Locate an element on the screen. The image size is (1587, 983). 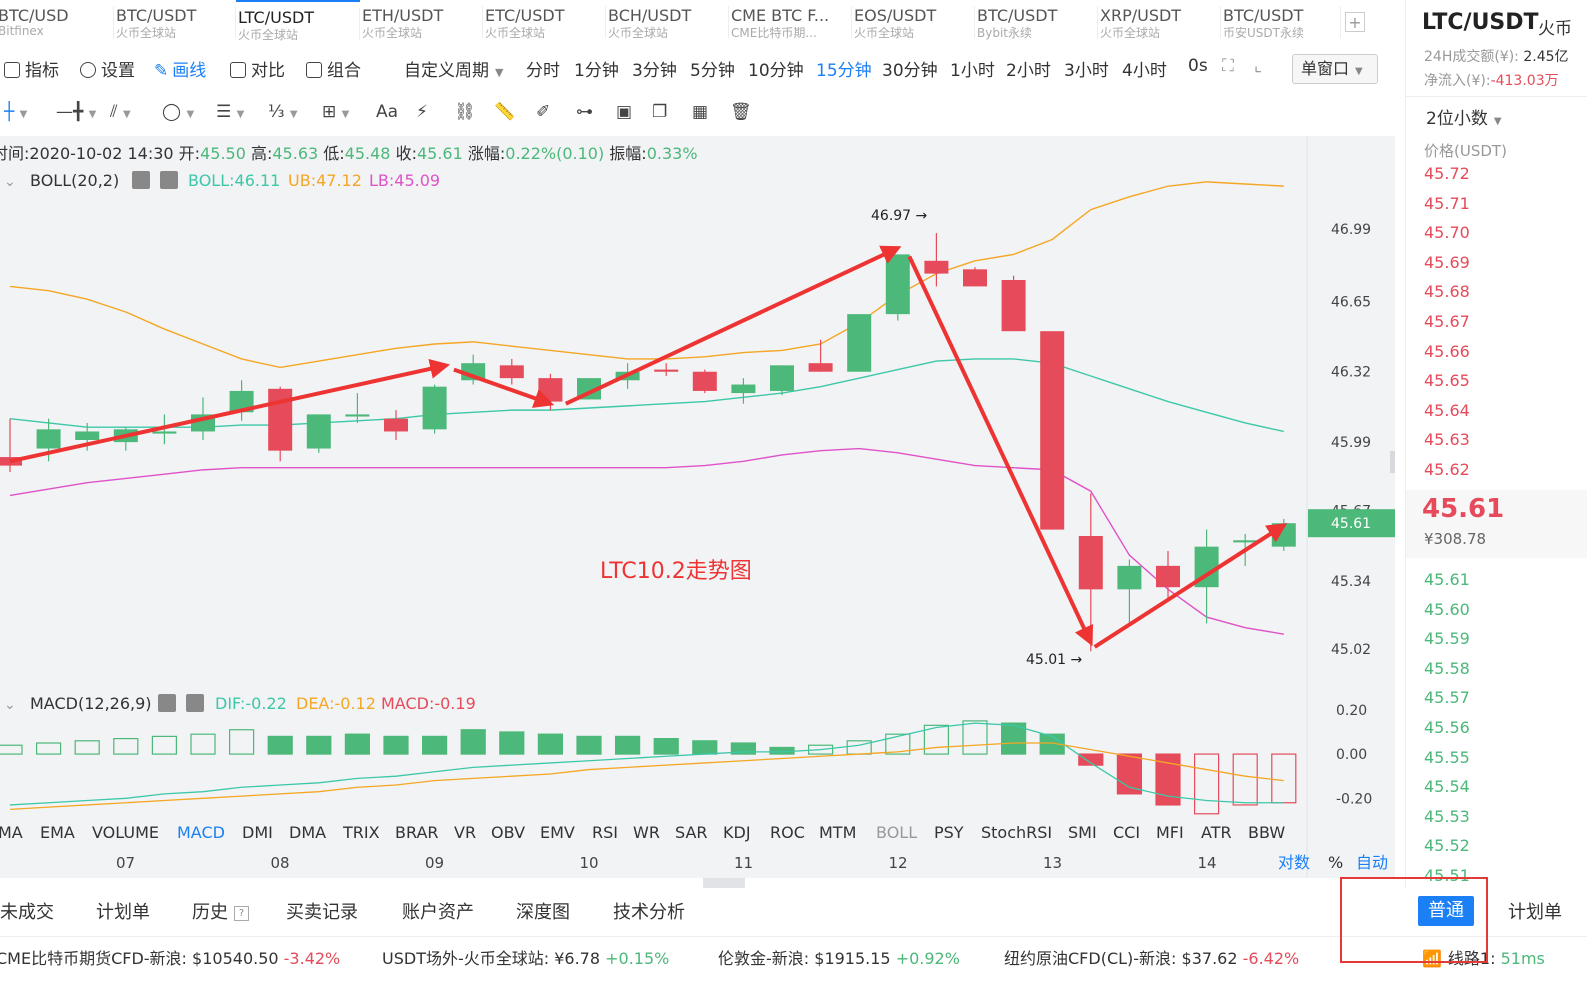
indicator-tab: WR is located at coordinates (646, 832).